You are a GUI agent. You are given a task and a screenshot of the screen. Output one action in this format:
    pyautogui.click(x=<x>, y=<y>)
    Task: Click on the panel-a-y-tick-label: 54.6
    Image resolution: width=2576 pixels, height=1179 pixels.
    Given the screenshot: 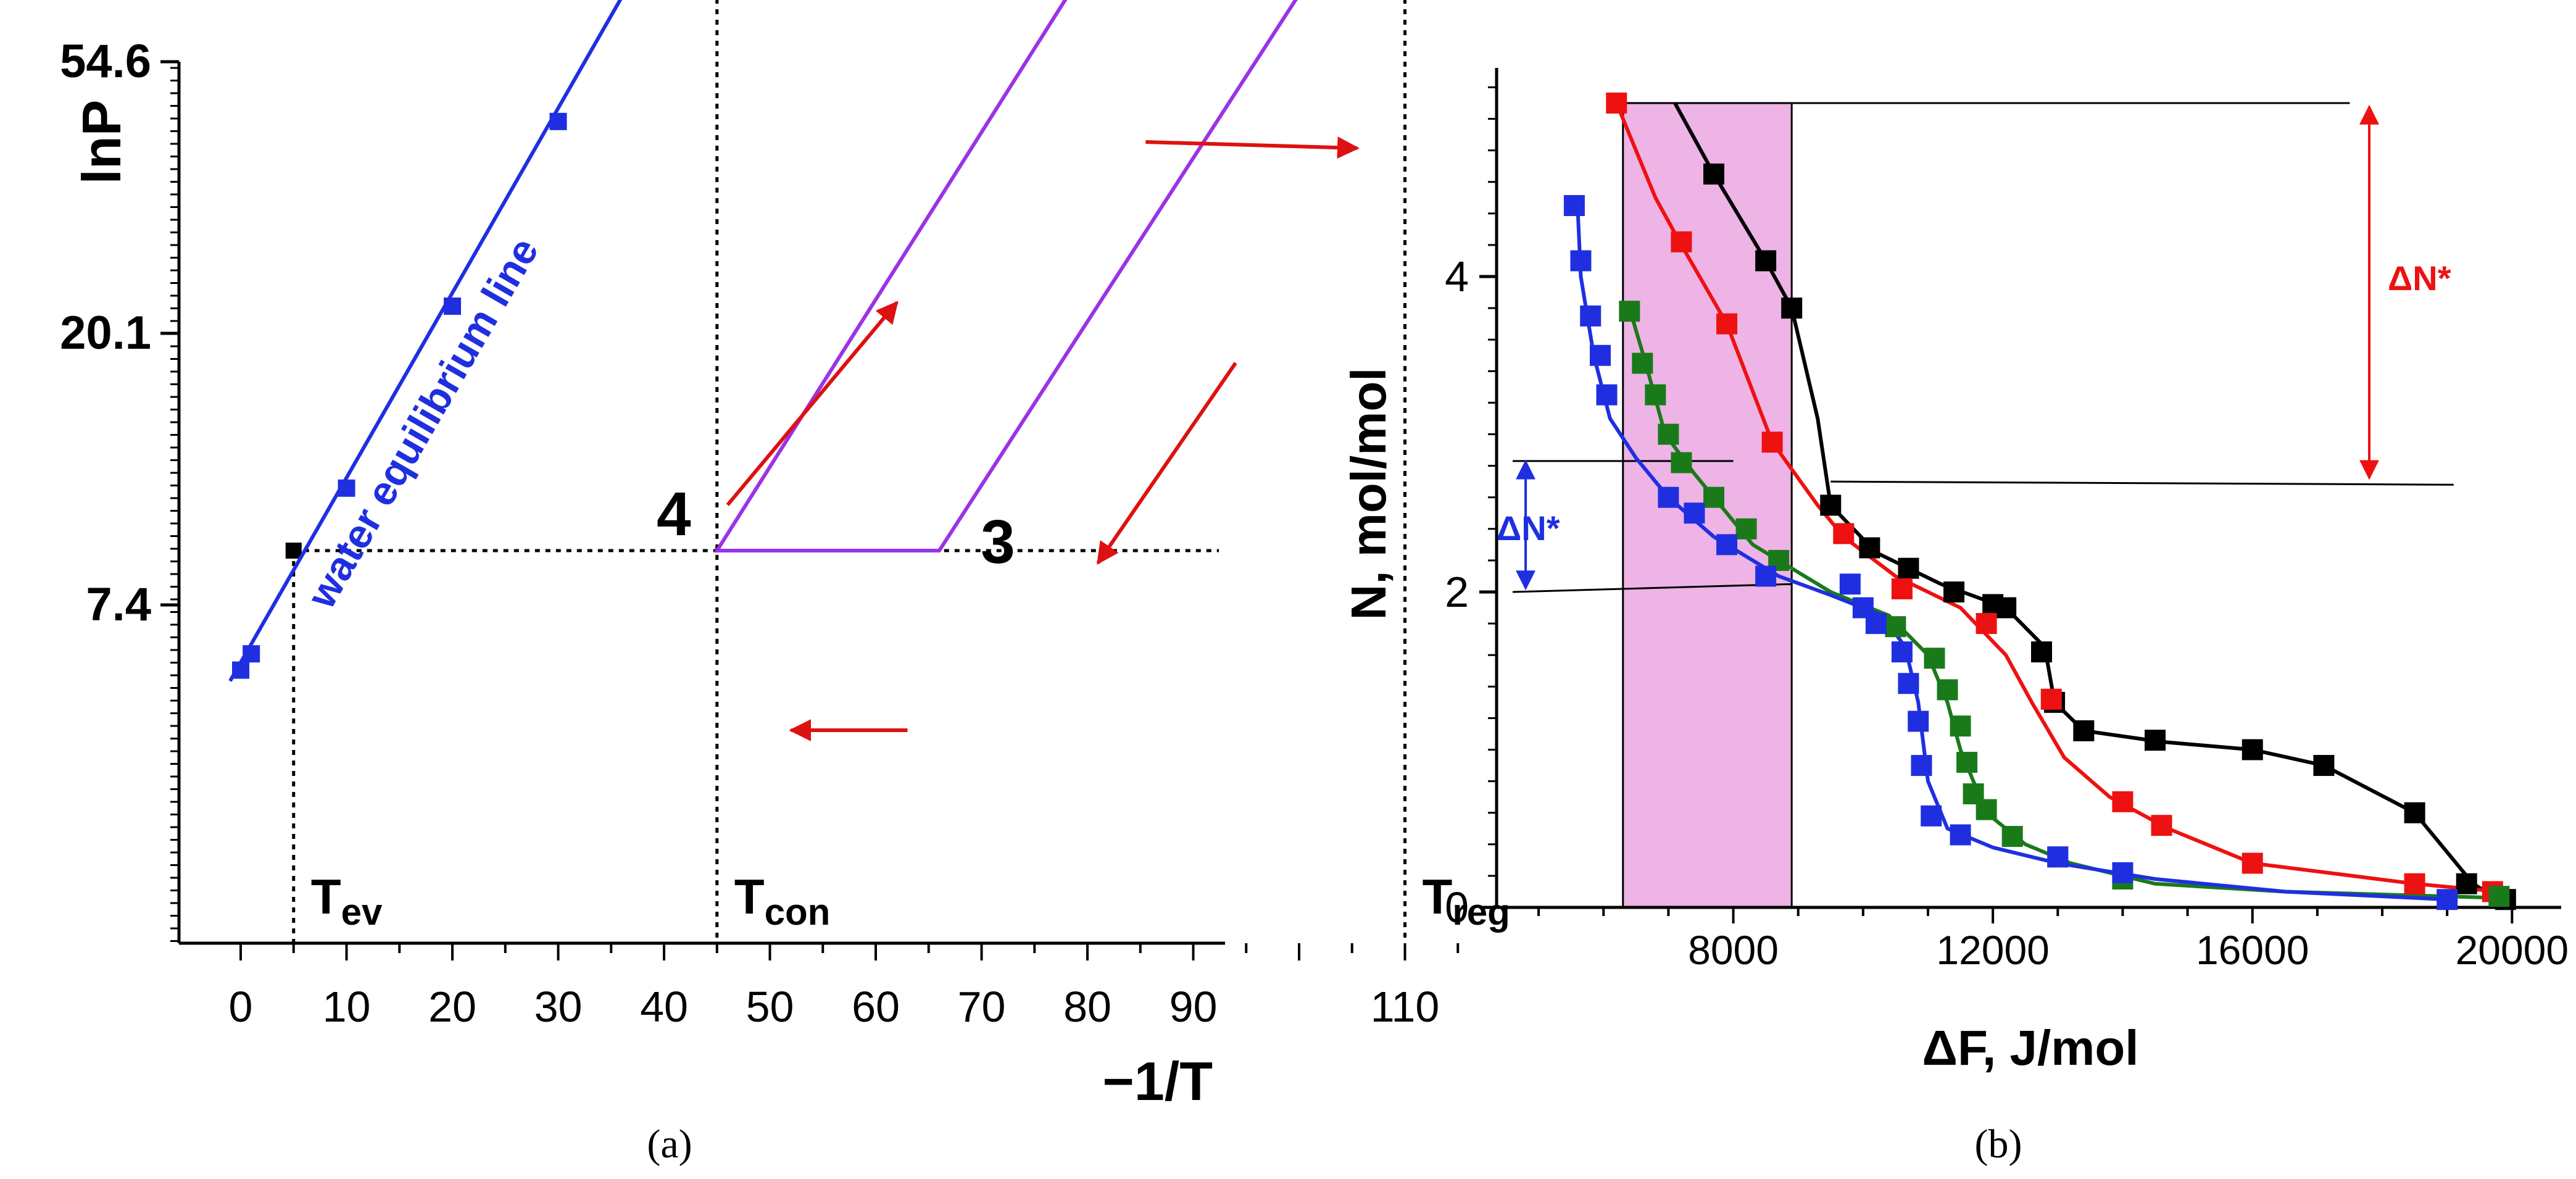 What is the action you would take?
    pyautogui.click(x=105, y=61)
    